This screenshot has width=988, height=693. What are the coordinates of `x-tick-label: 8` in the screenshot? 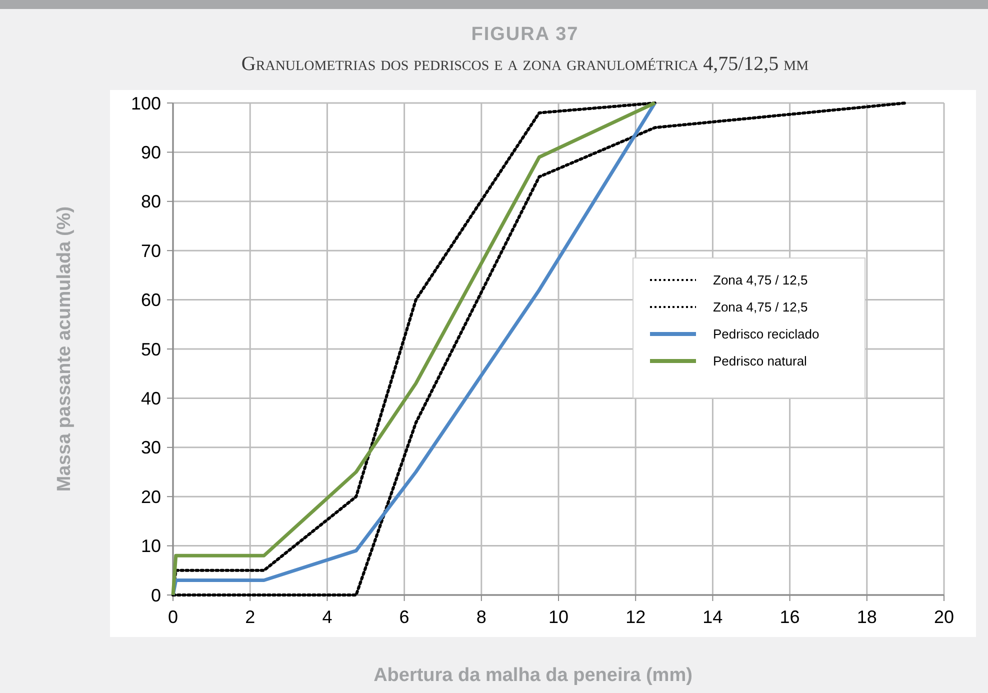 It's located at (481, 617).